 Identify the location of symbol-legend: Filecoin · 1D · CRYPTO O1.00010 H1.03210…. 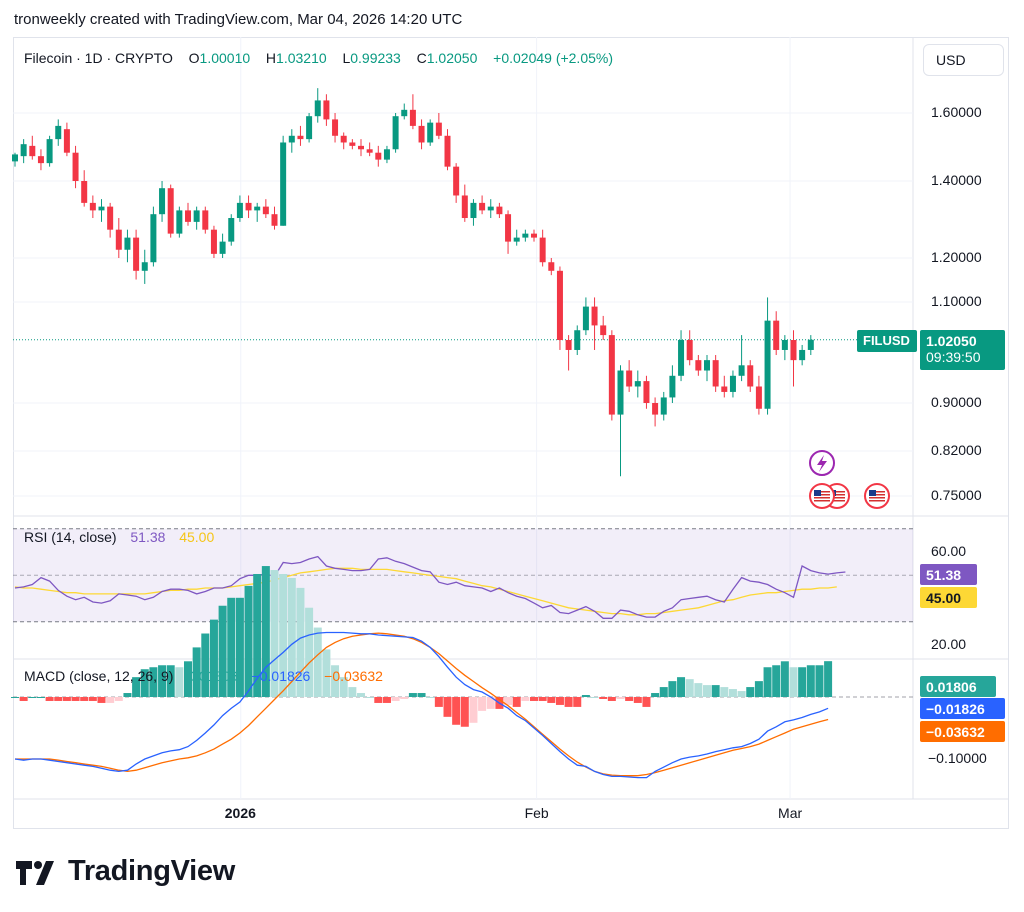
(318, 58).